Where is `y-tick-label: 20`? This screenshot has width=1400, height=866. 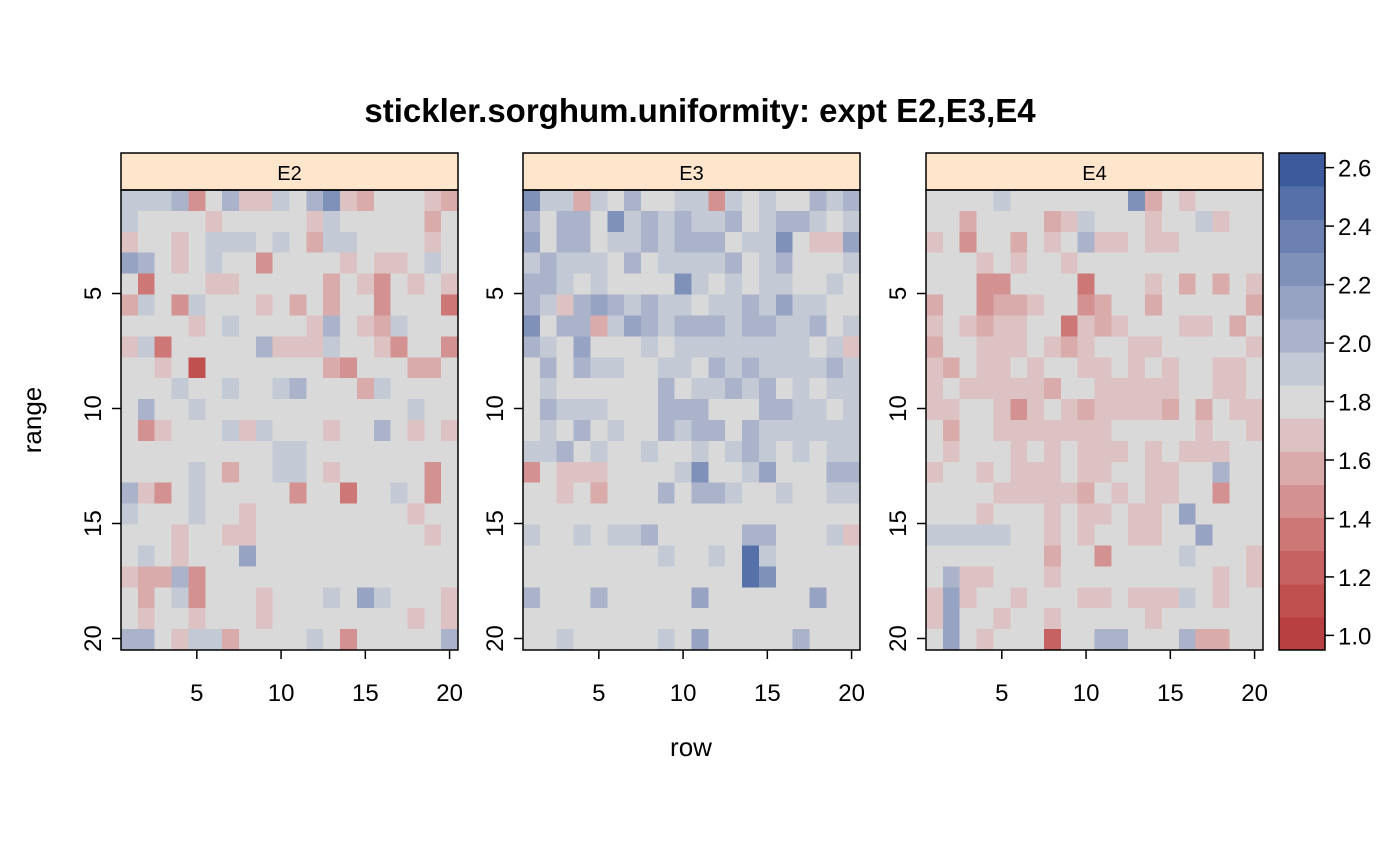
y-tick-label: 20 is located at coordinates (495, 638).